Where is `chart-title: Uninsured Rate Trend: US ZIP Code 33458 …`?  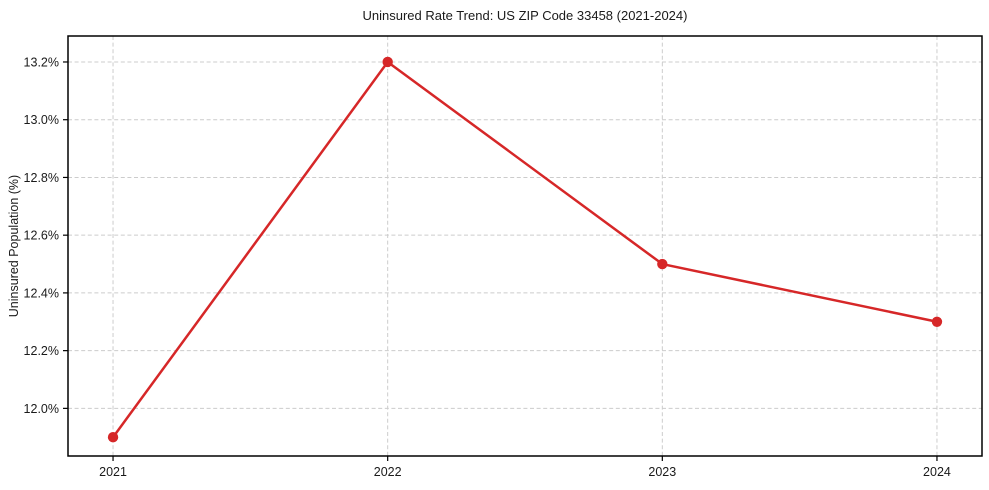 chart-title: Uninsured Rate Trend: US ZIP Code 33458 … is located at coordinates (525, 15).